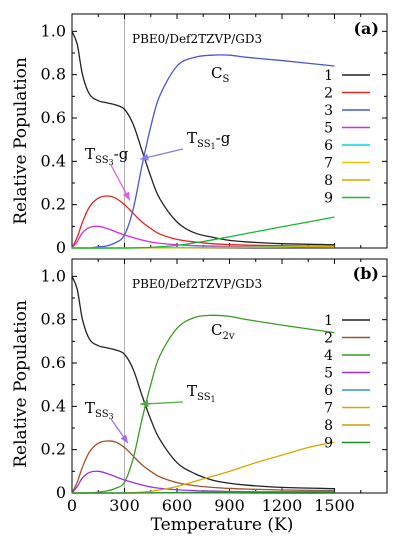  What do you see at coordinates (53, 204) in the screenshot?
I see `y-tick-label-a: 0.2` at bounding box center [53, 204].